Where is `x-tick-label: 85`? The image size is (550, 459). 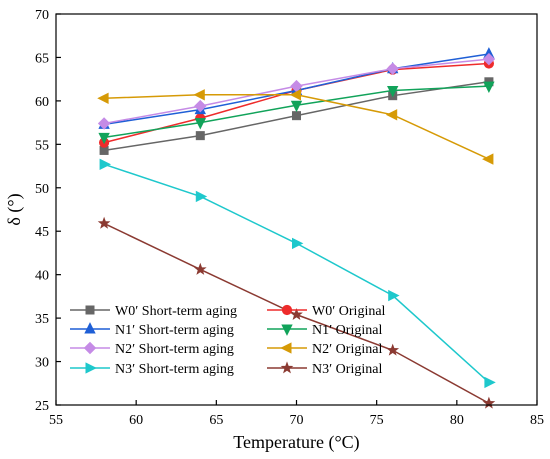
x-tick-label: 85 is located at coordinates (537, 420).